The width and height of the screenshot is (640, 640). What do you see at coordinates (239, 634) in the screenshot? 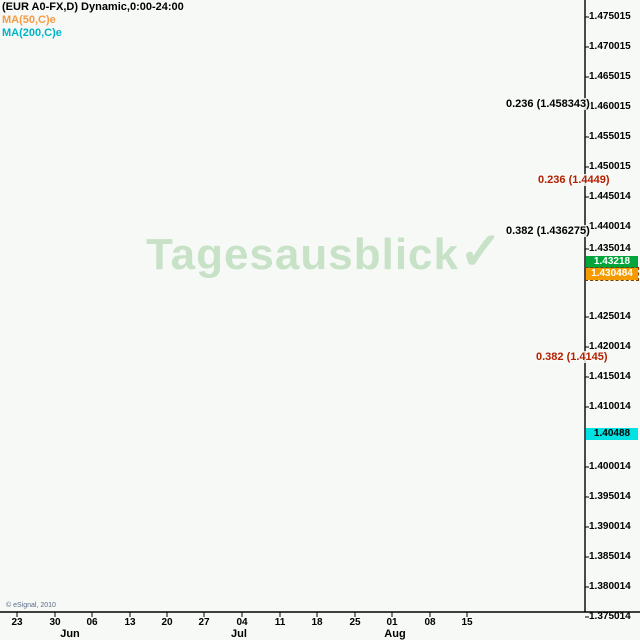
I see `month-label: Jul` at bounding box center [239, 634].